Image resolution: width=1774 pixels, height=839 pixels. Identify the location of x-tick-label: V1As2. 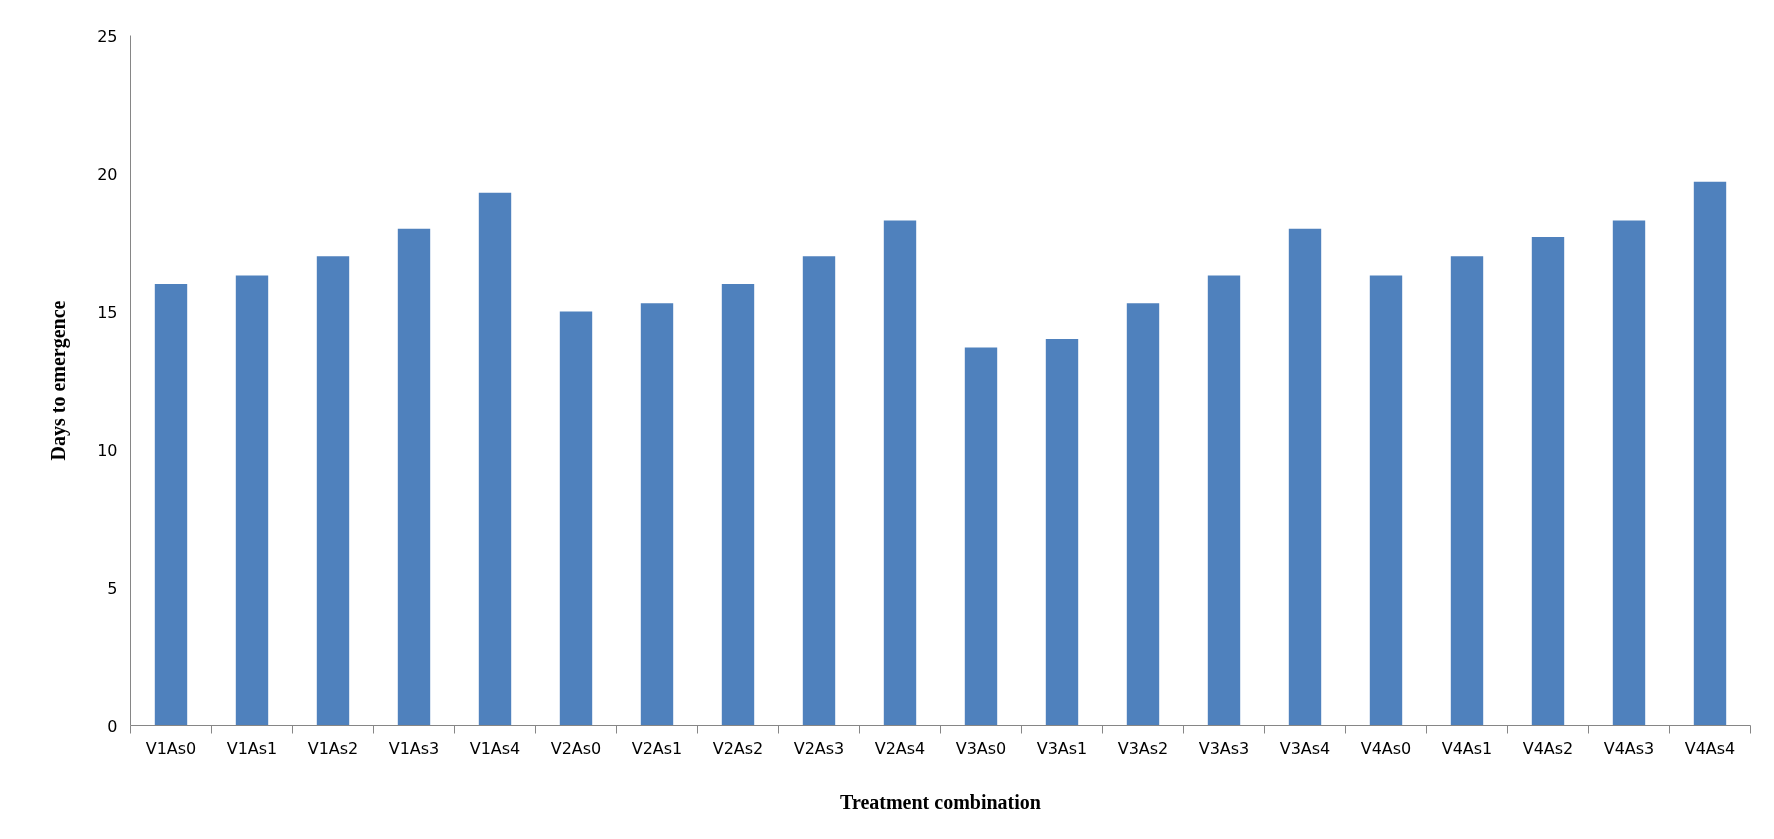
(333, 748).